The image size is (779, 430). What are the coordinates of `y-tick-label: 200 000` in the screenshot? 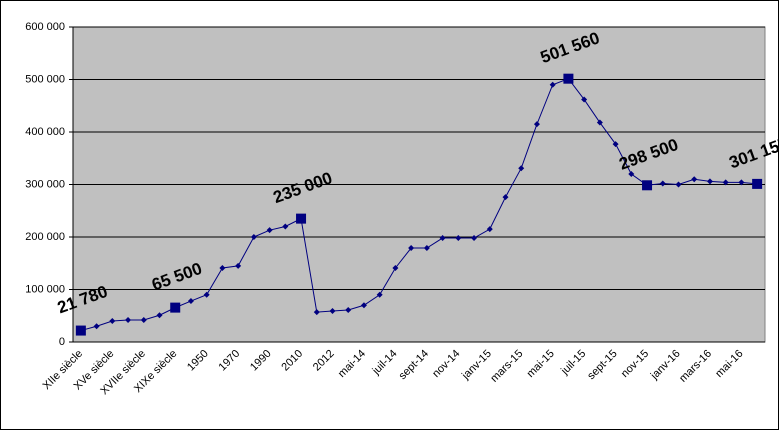 It's located at (45, 237).